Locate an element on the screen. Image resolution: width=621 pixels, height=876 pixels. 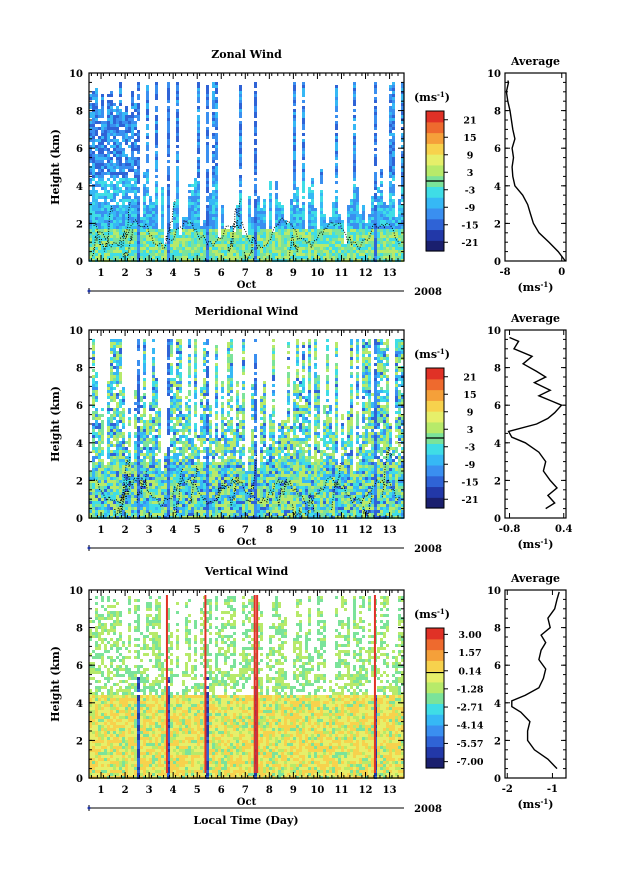
month-label: Oct is located at coordinates (247, 802).